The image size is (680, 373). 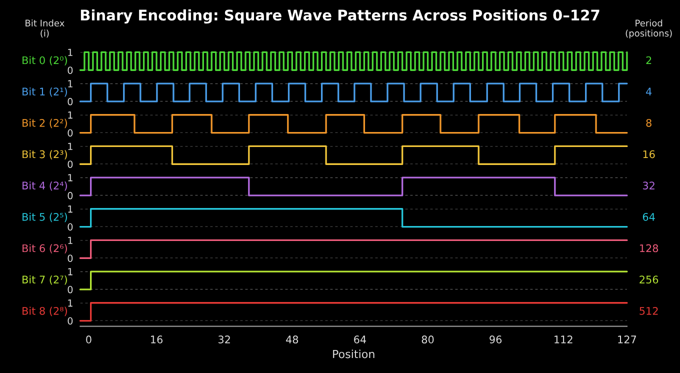 I want to click on y2-axis-title: 16, so click(x=649, y=154).